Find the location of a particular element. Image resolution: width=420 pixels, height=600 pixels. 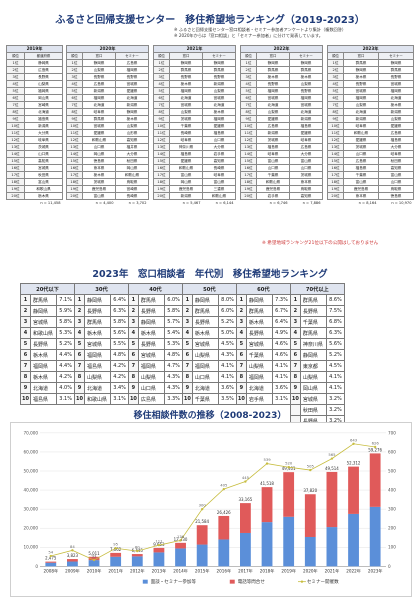

x-tick-label: 2013年 is located at coordinates (159, 570).